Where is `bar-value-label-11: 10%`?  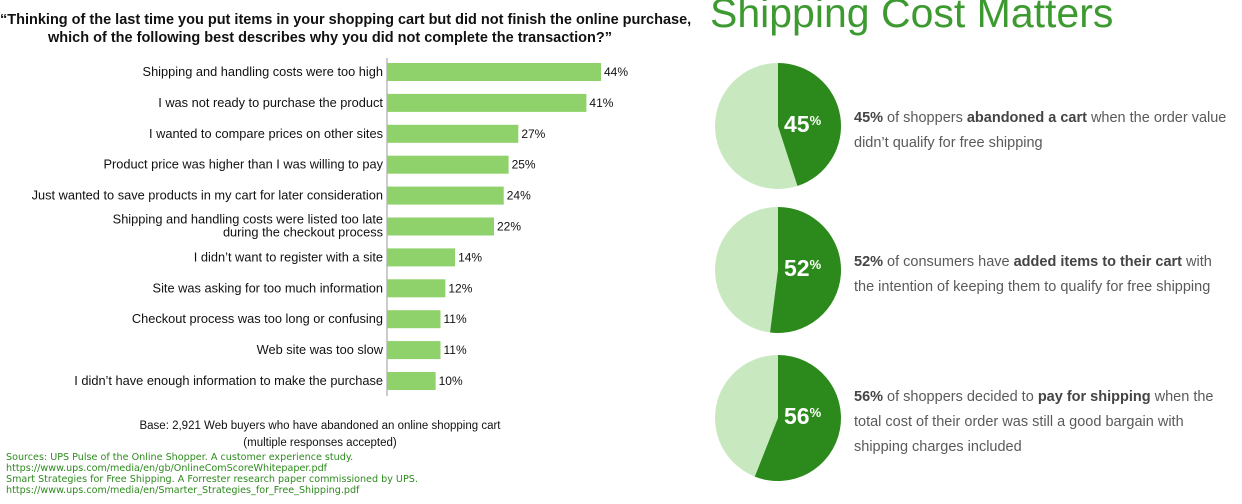 bar-value-label-11: 10% is located at coordinates (451, 381).